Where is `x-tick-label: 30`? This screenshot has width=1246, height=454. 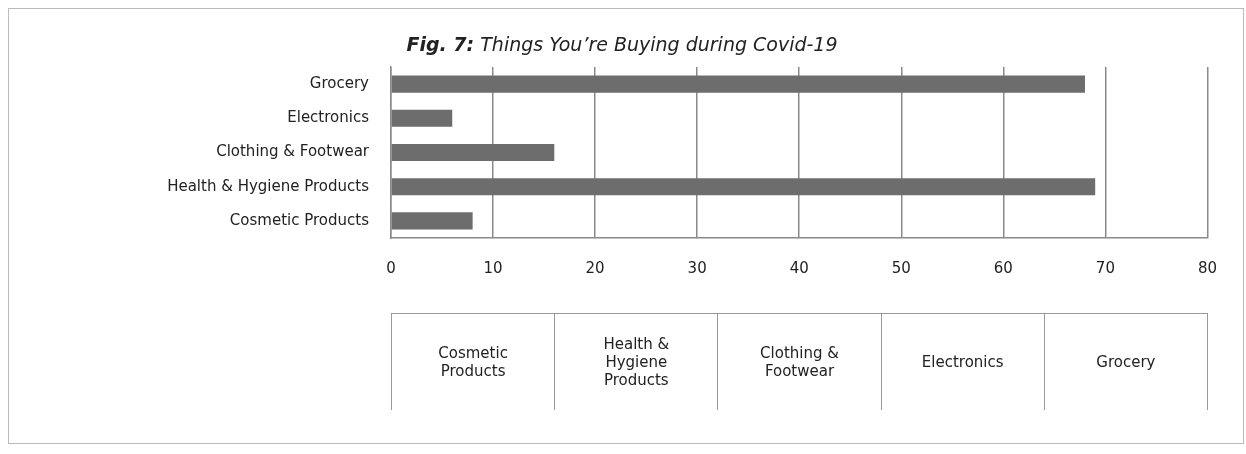
x-tick-label: 30 is located at coordinates (697, 267).